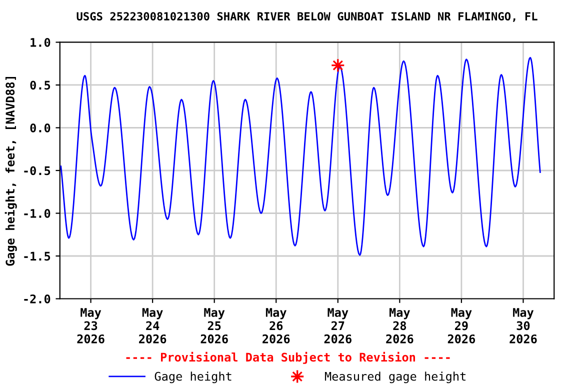 This screenshot has width=576, height=384. Describe the element at coordinates (90, 326) in the screenshot. I see `x-tick-label: May 23 2026` at that location.